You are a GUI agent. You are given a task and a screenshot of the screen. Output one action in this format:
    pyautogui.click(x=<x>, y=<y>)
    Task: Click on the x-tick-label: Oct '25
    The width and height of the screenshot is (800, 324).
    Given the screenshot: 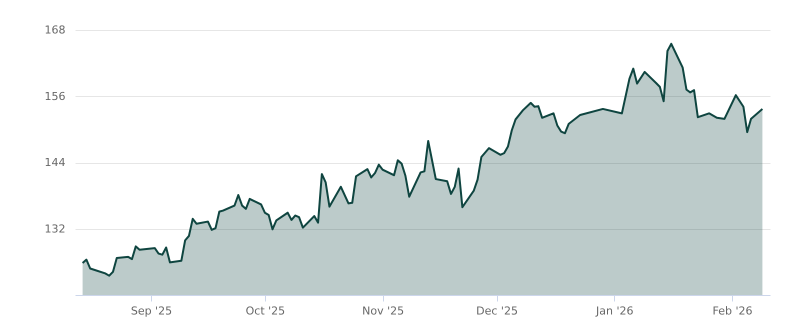 What is the action you would take?
    pyautogui.click(x=266, y=311)
    